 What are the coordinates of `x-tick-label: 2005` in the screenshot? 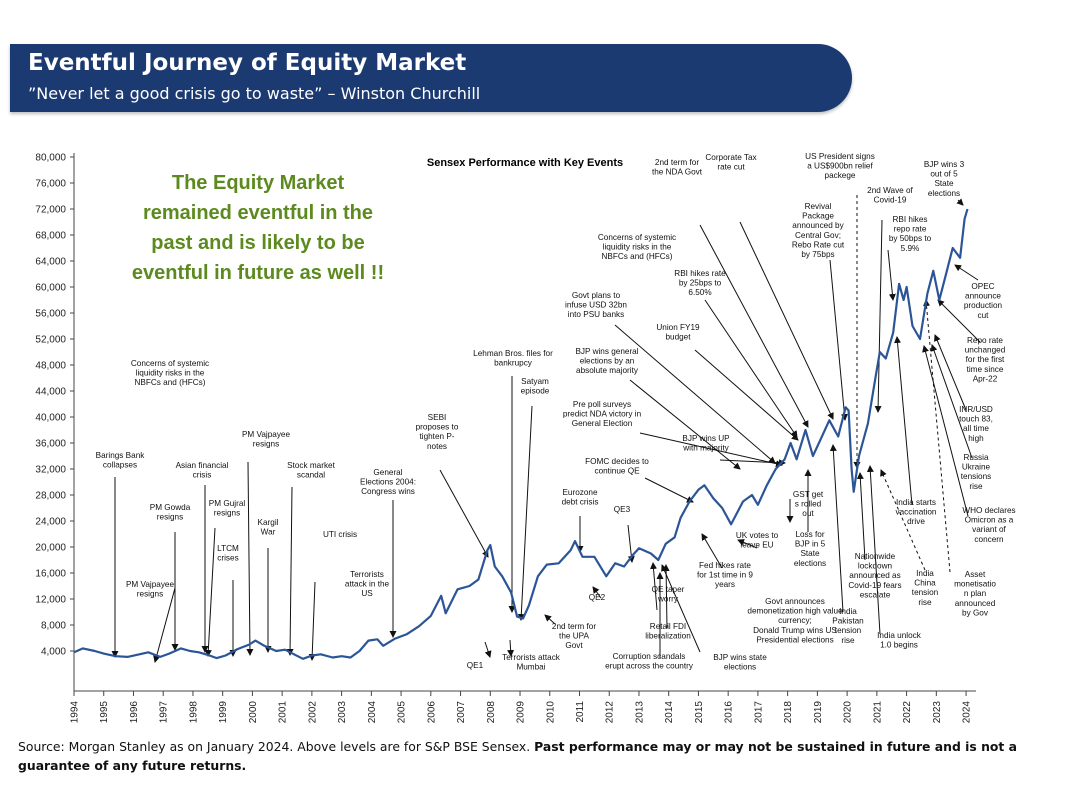 It's located at (402, 712).